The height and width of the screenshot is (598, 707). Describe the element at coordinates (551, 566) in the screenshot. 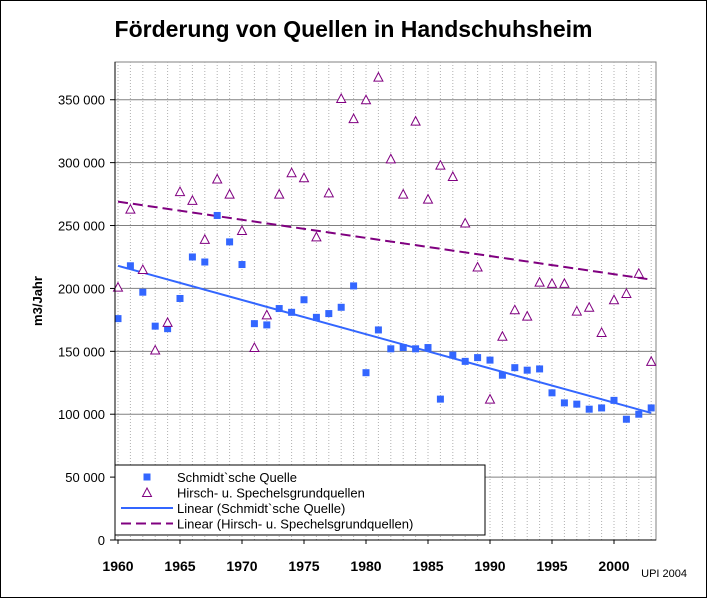

I see `x-tick-label: 1995` at that location.